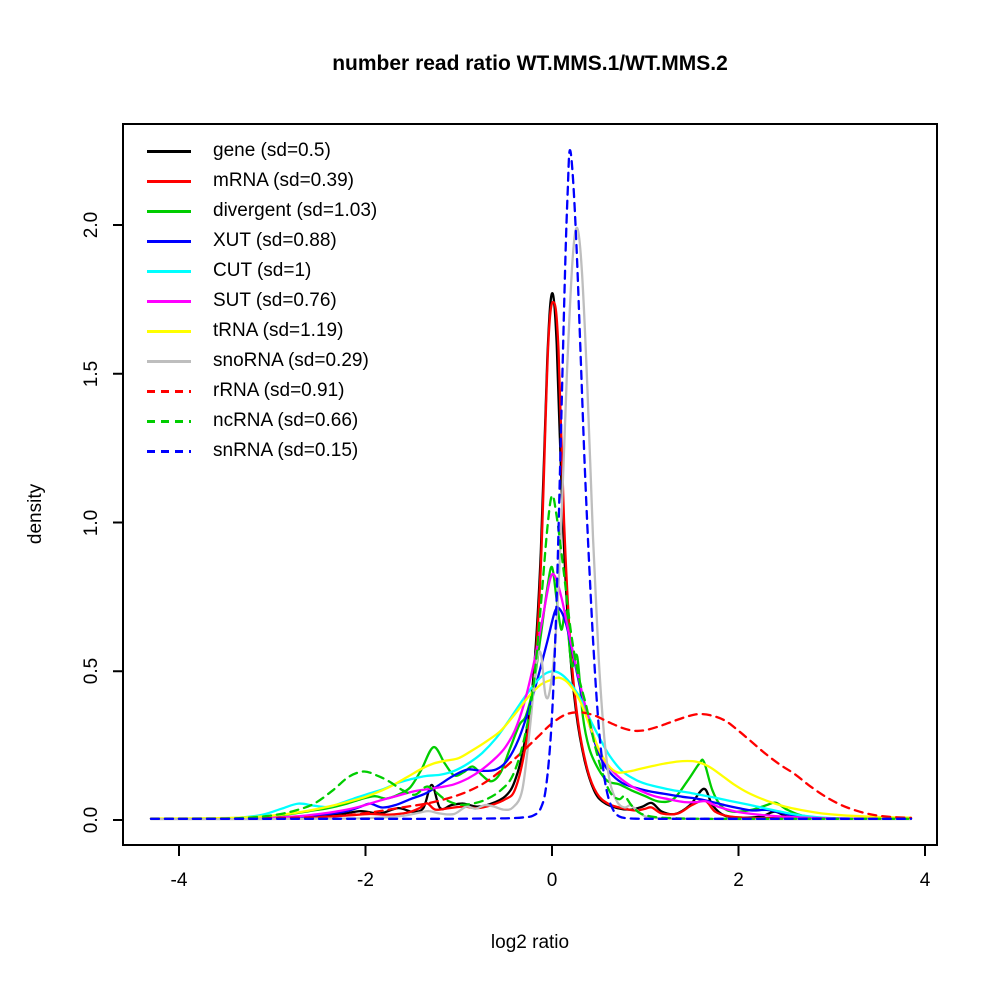 The height and width of the screenshot is (1000, 1000). What do you see at coordinates (531, 765) in the screenshot?
I see `density-curve-rRNA` at bounding box center [531, 765].